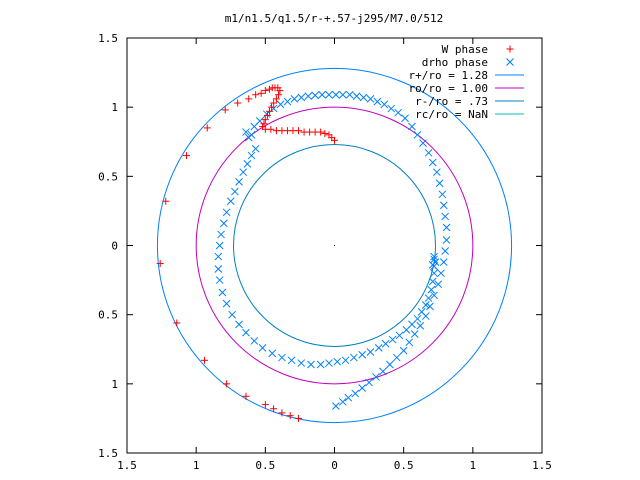  What do you see at coordinates (108, 176) in the screenshot?
I see `y-tick-label: 0.5` at bounding box center [108, 176].